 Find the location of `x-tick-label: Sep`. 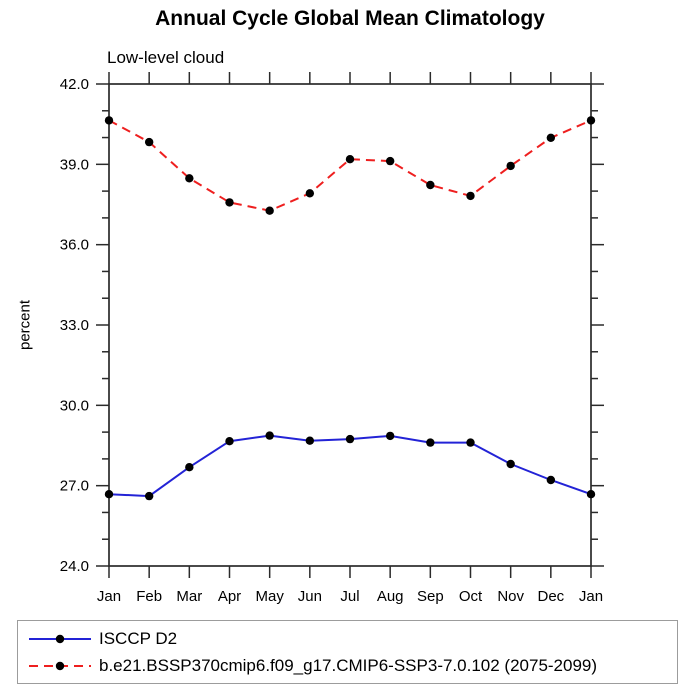

x-tick-label: Sep is located at coordinates (430, 596).